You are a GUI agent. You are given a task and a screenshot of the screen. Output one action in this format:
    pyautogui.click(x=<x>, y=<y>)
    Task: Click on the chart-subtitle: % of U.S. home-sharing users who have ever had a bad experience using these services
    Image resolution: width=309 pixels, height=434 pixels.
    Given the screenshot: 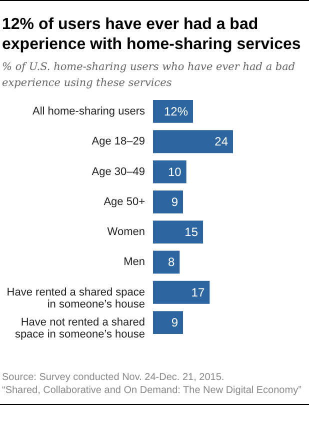 What is the action you would take?
    pyautogui.click(x=149, y=75)
    